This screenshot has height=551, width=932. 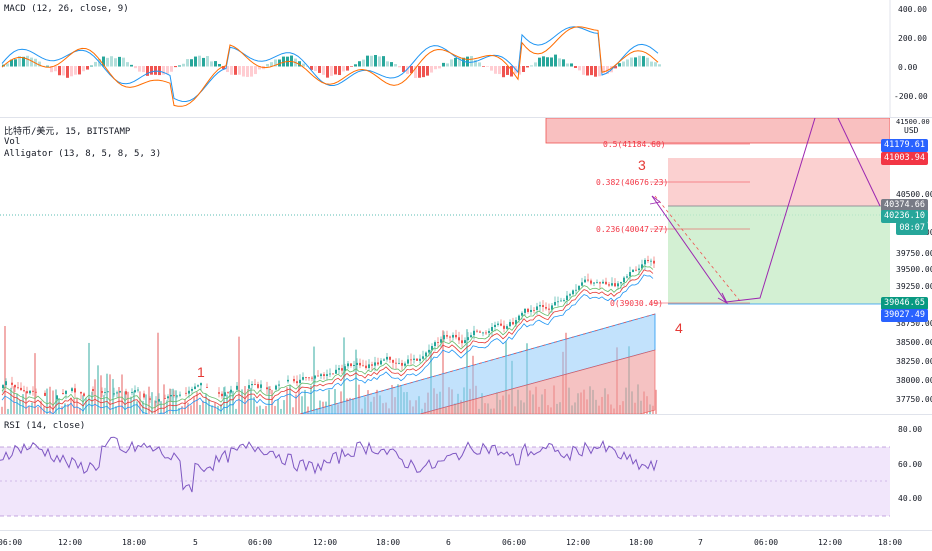 I want to click on resistance-zone, so click(x=717, y=131).